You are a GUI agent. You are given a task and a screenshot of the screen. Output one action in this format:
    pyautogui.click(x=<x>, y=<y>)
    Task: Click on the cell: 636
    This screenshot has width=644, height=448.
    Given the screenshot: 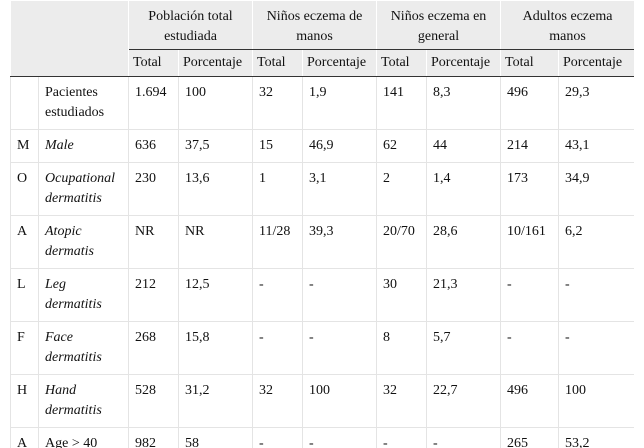 What is the action you would take?
    pyautogui.click(x=153, y=146)
    